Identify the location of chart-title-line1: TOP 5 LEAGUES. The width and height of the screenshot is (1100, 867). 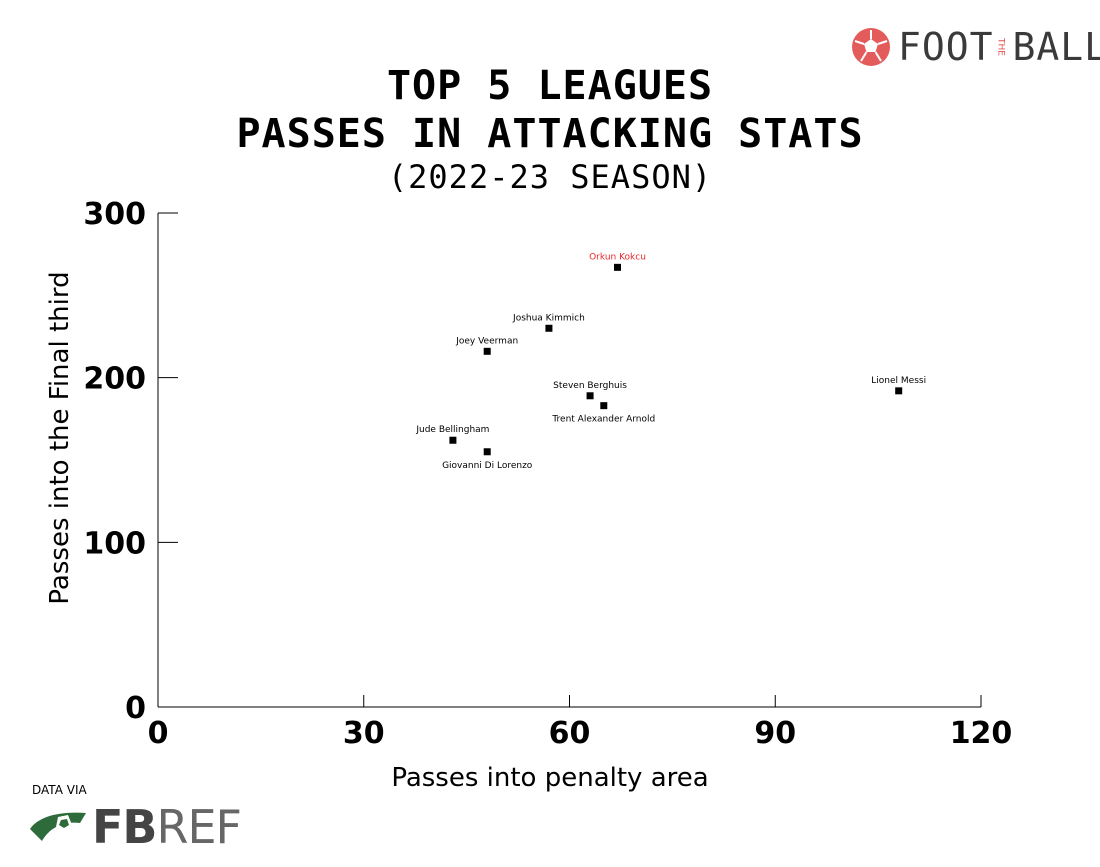
(550, 86).